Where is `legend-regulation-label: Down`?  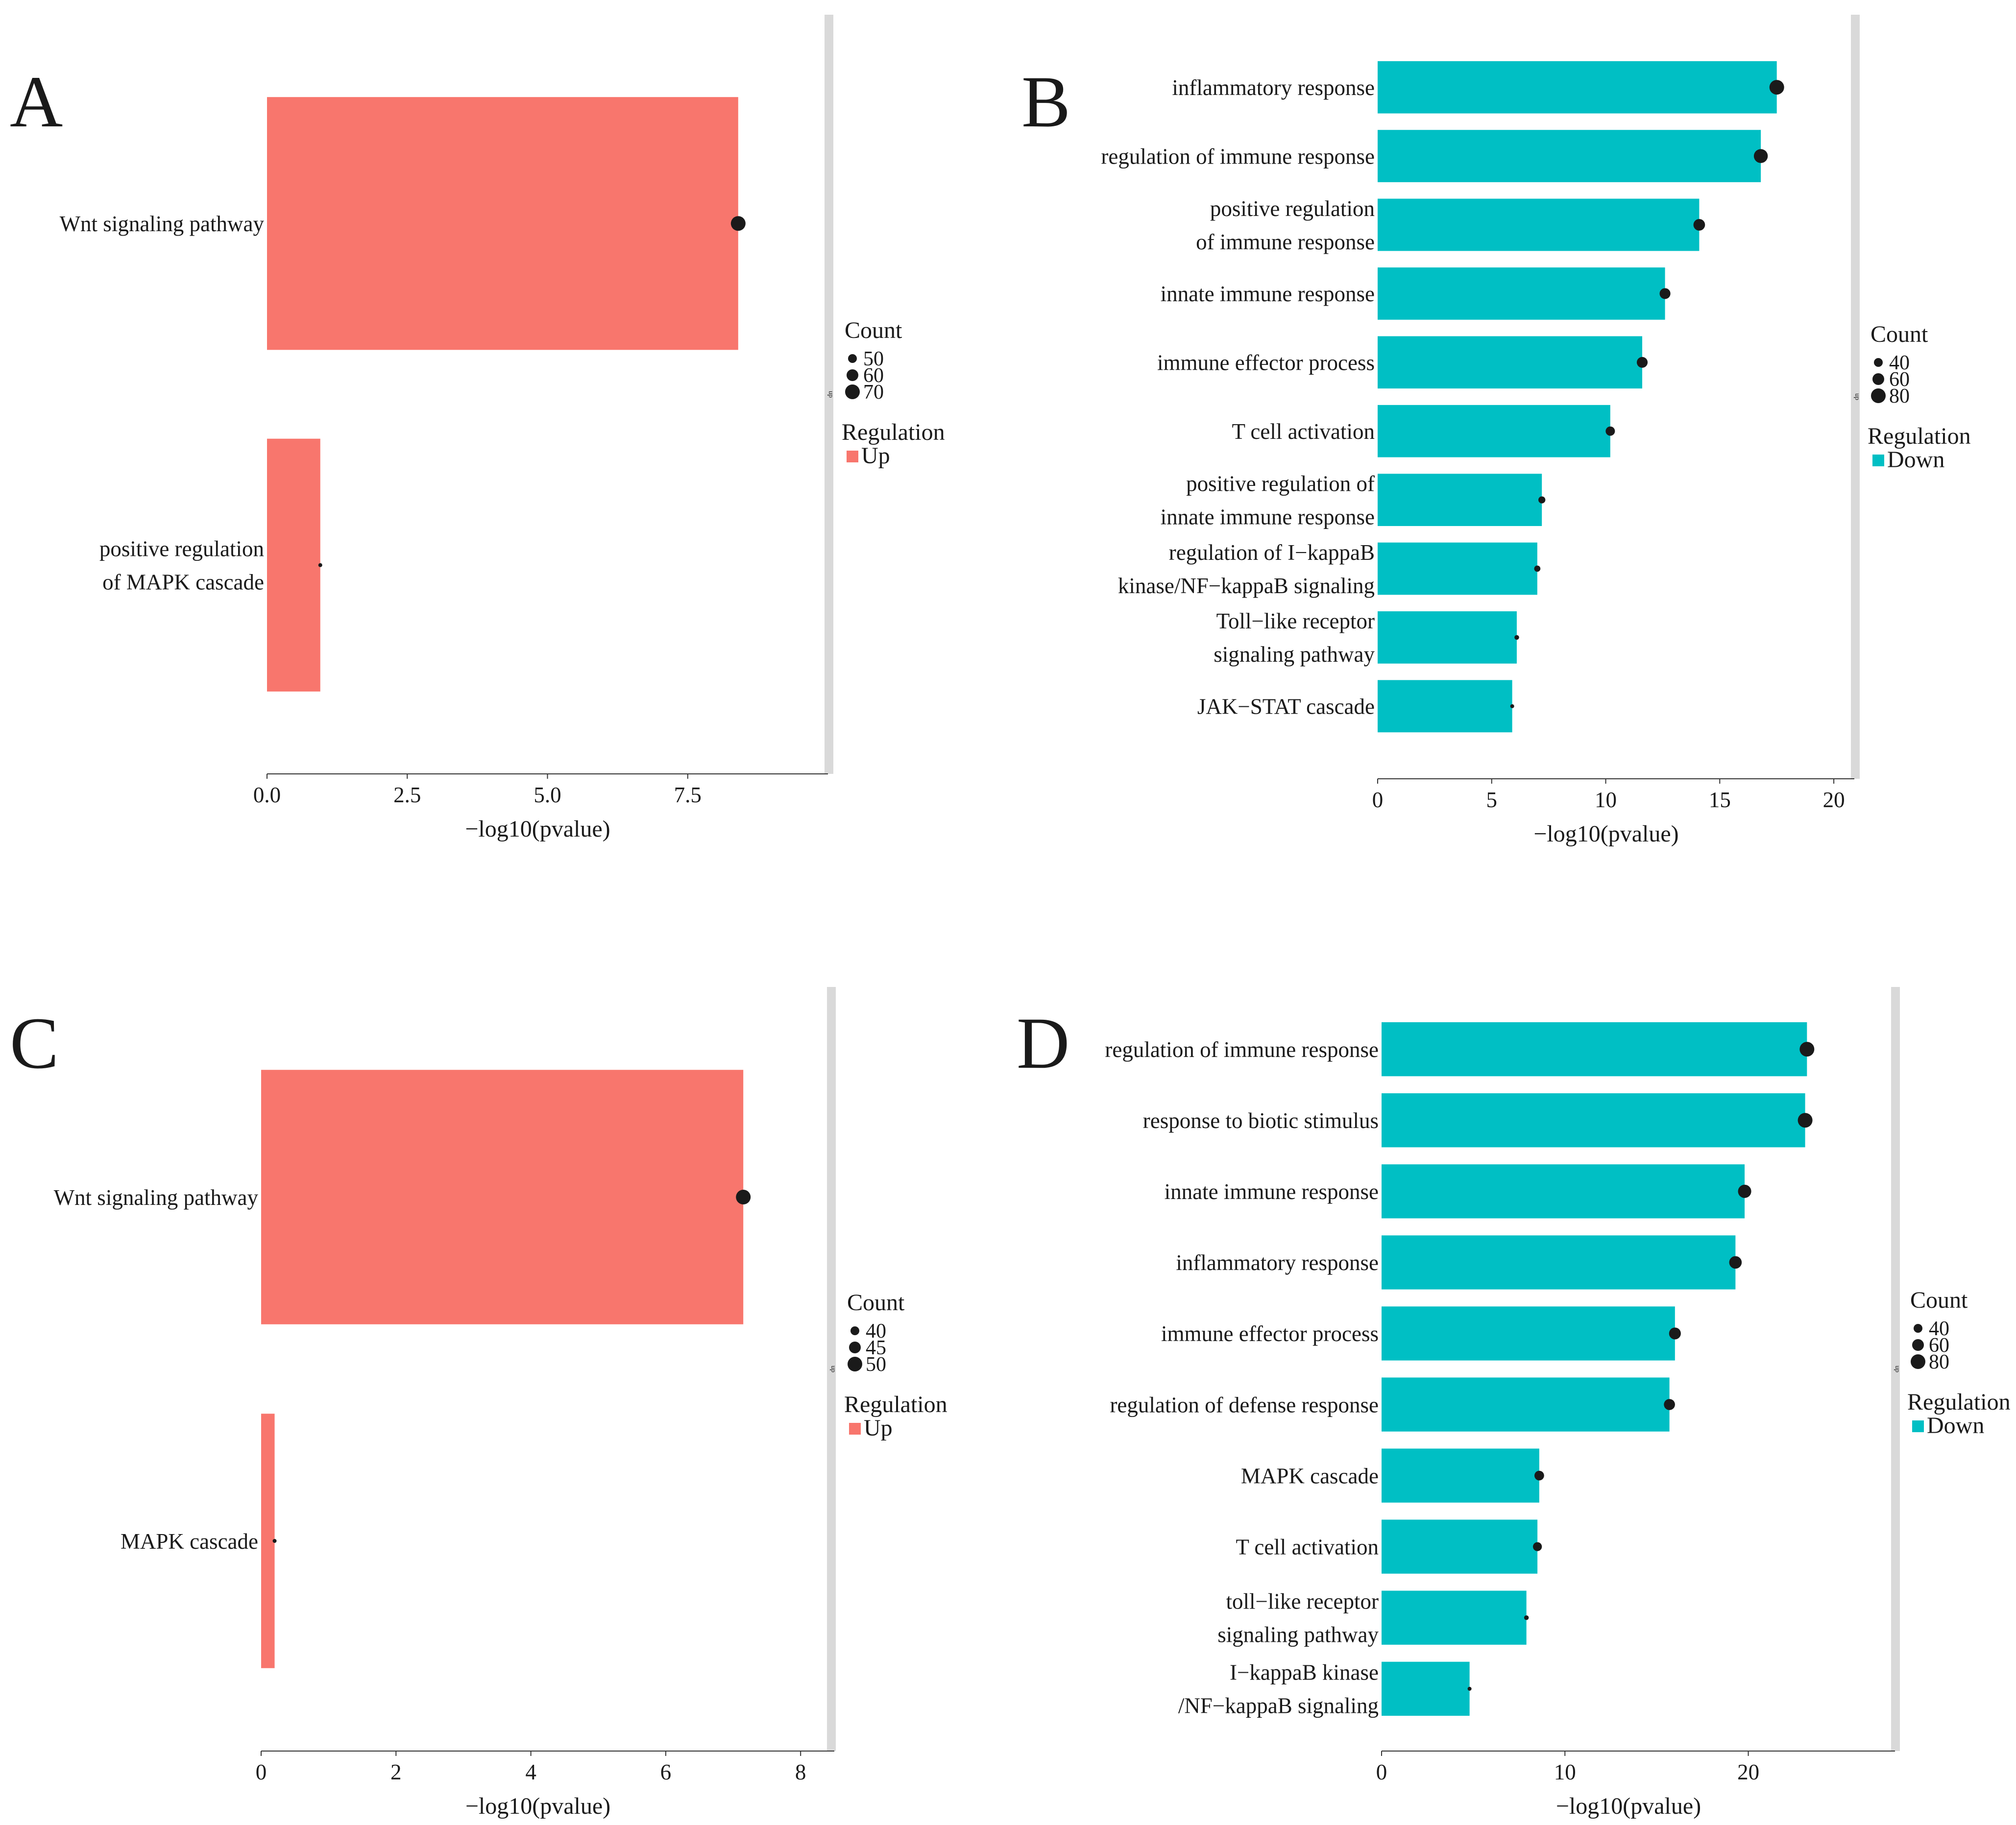
legend-regulation-label: Down is located at coordinates (1915, 460).